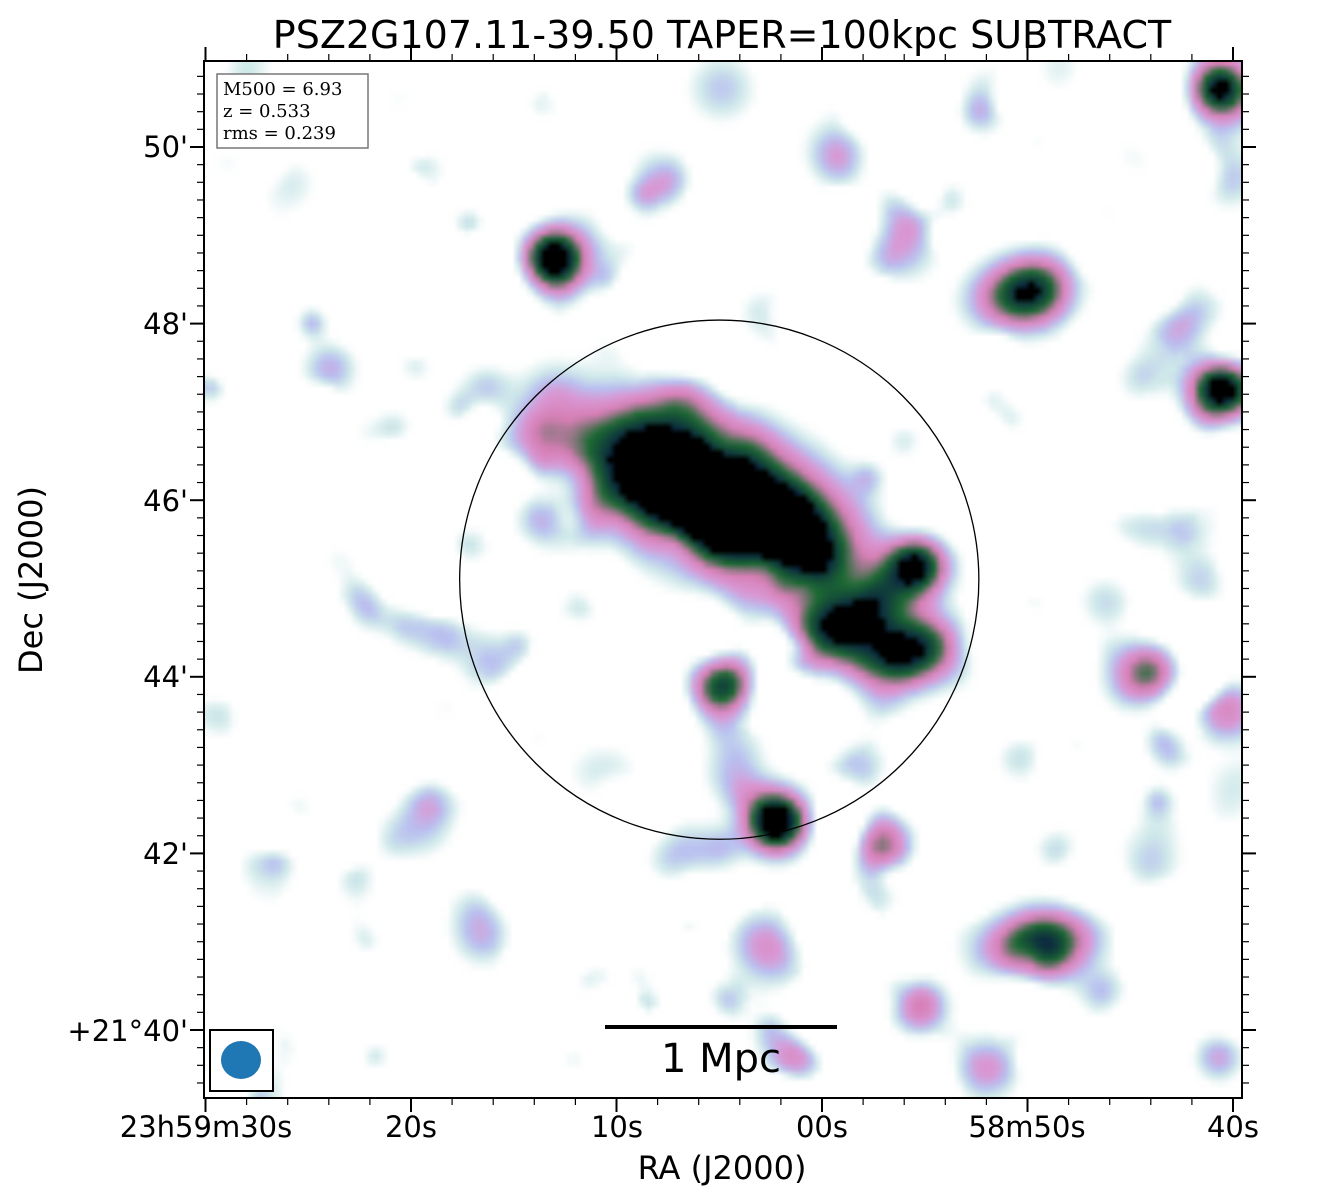  What do you see at coordinates (689, 1127) in the screenshot?
I see `x-tick-labels: 23h59m30s 20s 10s 00s 58m50s 40s` at bounding box center [689, 1127].